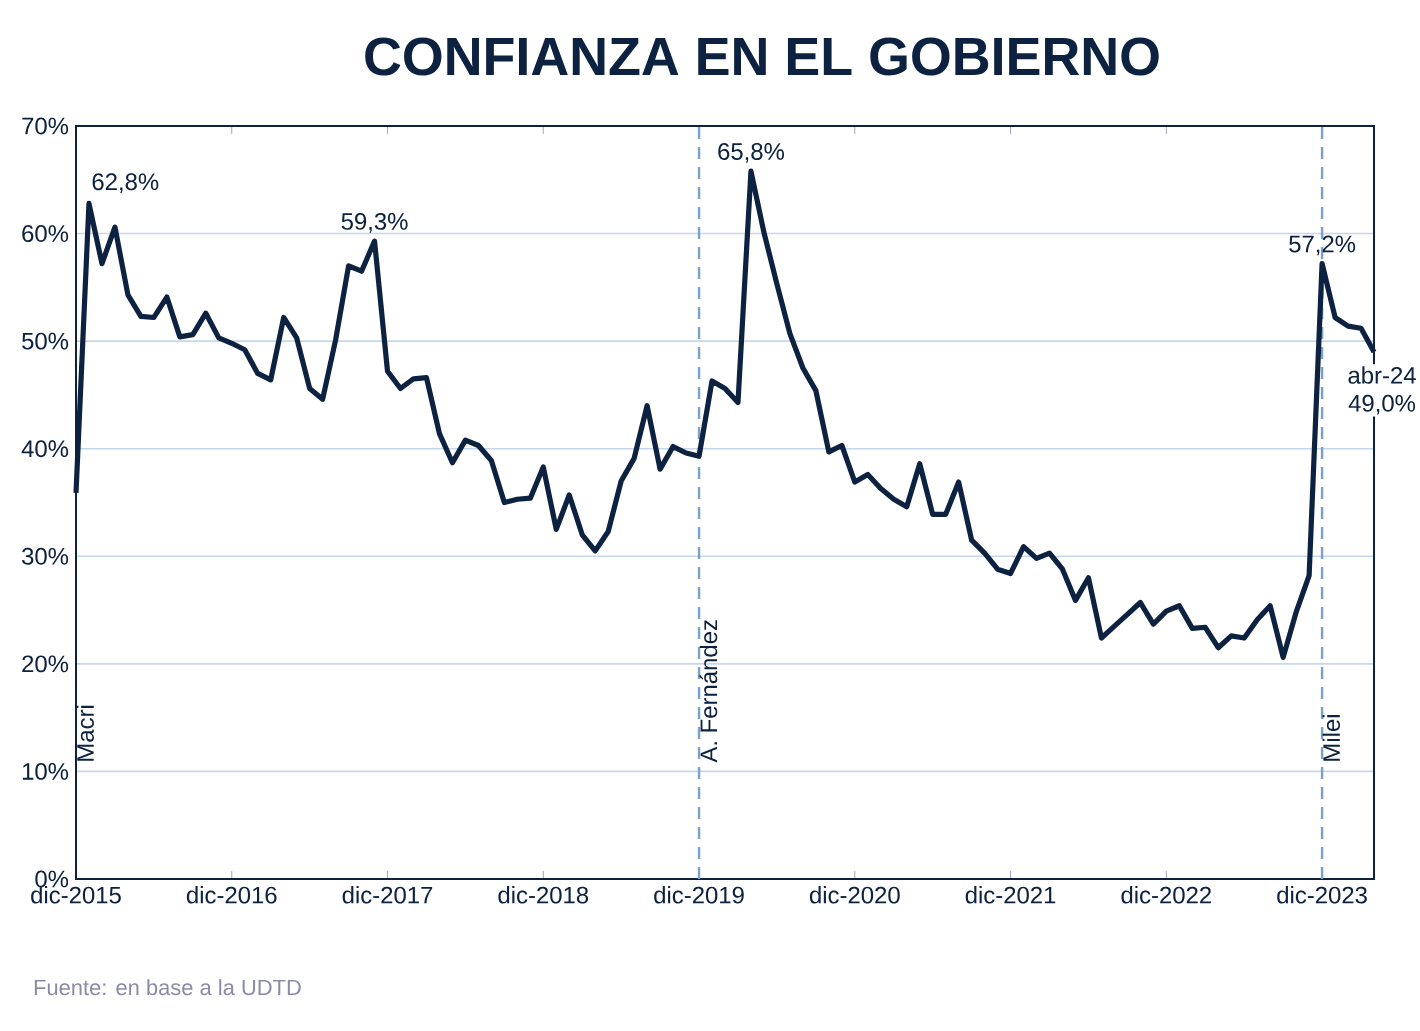 This screenshot has width=1420, height=1031. What do you see at coordinates (762, 56) in the screenshot?
I see `chart-title: CONFIANZA EN EL GOBIERNO` at bounding box center [762, 56].